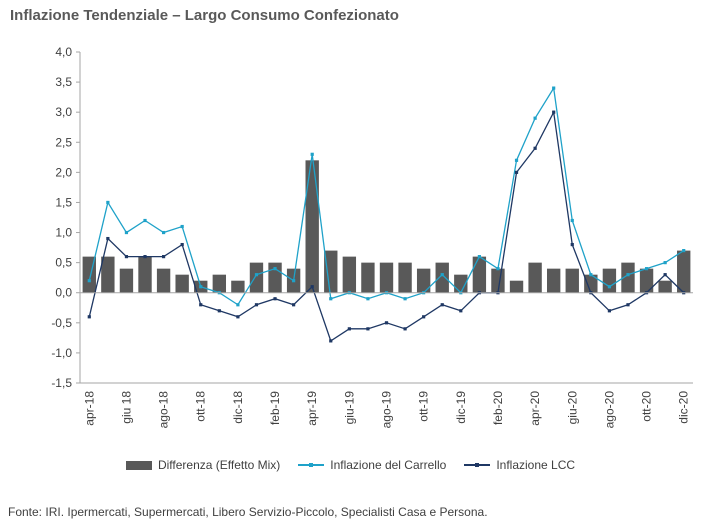  Describe the element at coordinates (63, 112) in the screenshot. I see `y-tick-label: 3,0` at that location.